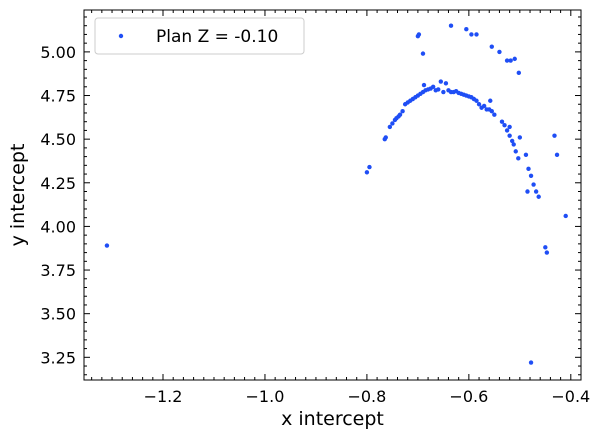  I want to click on y-tick-label: 3.25, so click(58, 357).